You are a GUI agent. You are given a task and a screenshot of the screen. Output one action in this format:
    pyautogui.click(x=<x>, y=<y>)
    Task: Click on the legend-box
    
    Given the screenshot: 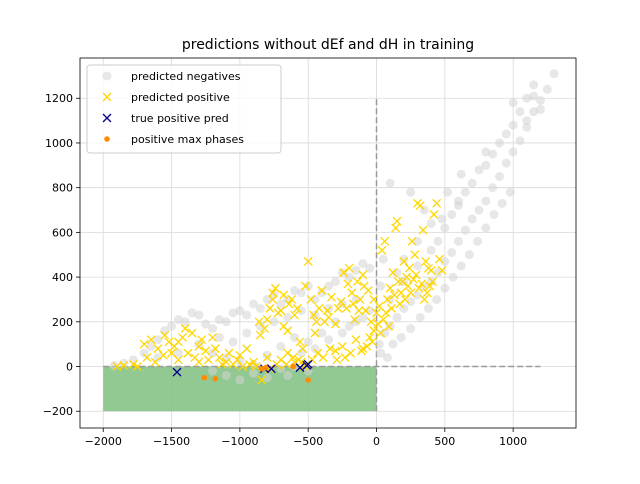 What is the action you would take?
    pyautogui.click(x=184, y=109)
    